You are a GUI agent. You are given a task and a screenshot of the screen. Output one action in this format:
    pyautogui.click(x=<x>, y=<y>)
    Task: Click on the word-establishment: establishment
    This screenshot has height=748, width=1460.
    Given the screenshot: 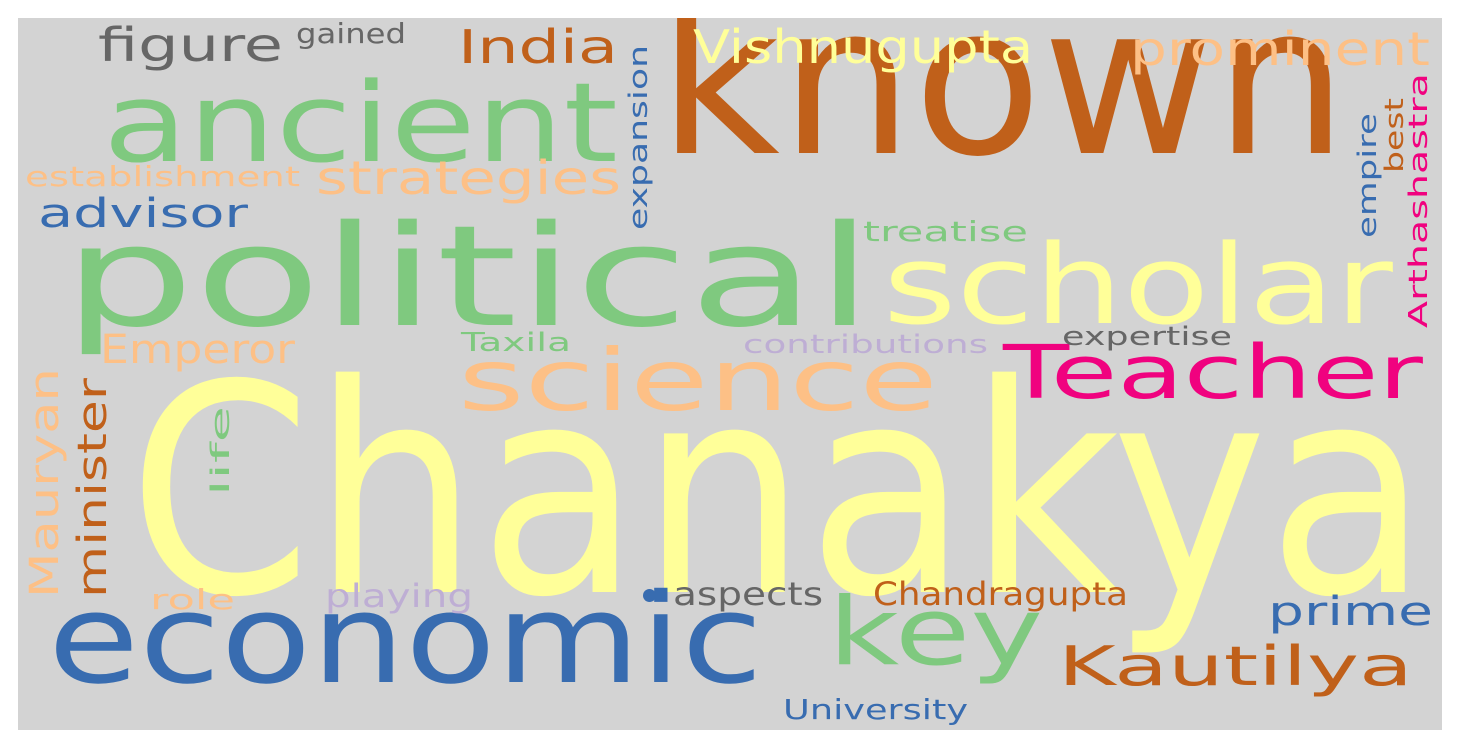 What is the action you would take?
    pyautogui.click(x=163, y=176)
    